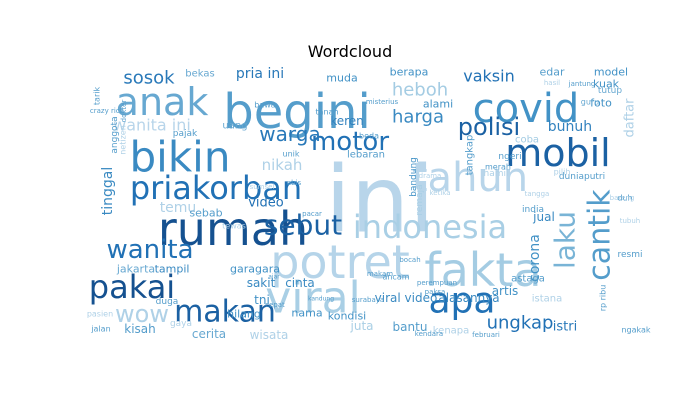  Describe the element at coordinates (570, 127) in the screenshot. I see `word-bunuh: bunuh` at that location.